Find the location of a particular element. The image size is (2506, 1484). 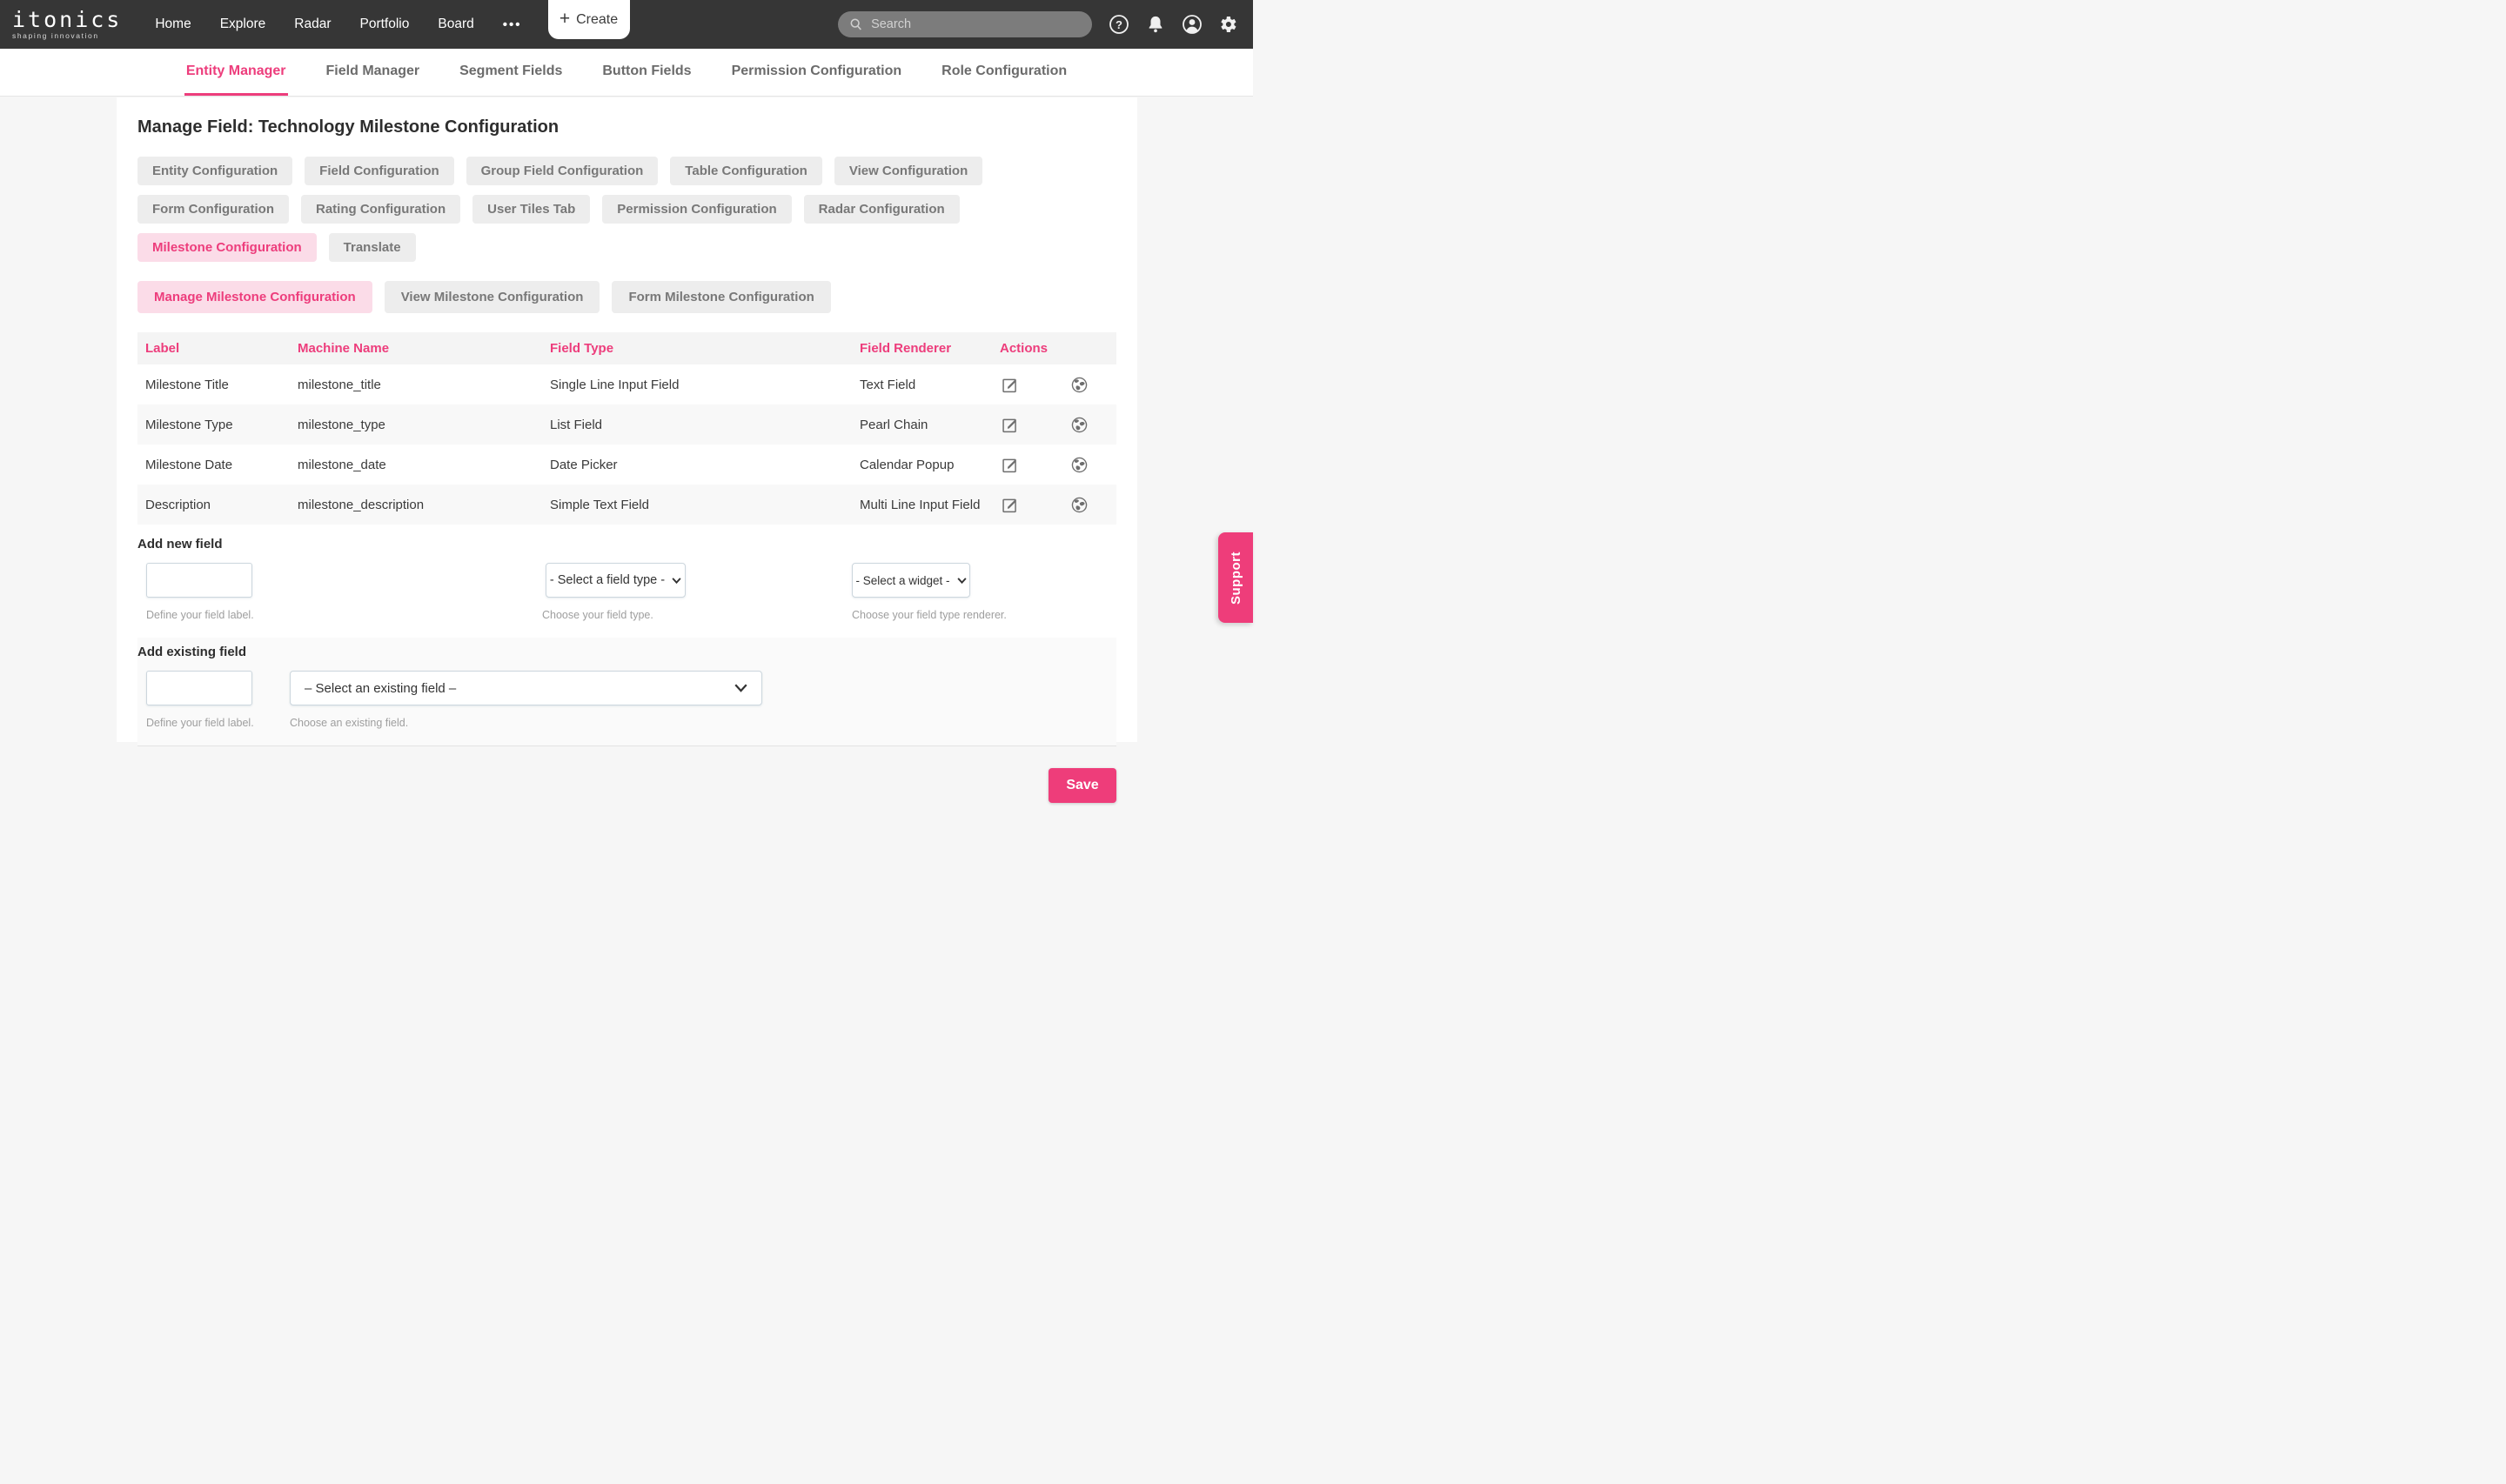

column-header-field-renderer: Field Renderer is located at coordinates (922, 348).